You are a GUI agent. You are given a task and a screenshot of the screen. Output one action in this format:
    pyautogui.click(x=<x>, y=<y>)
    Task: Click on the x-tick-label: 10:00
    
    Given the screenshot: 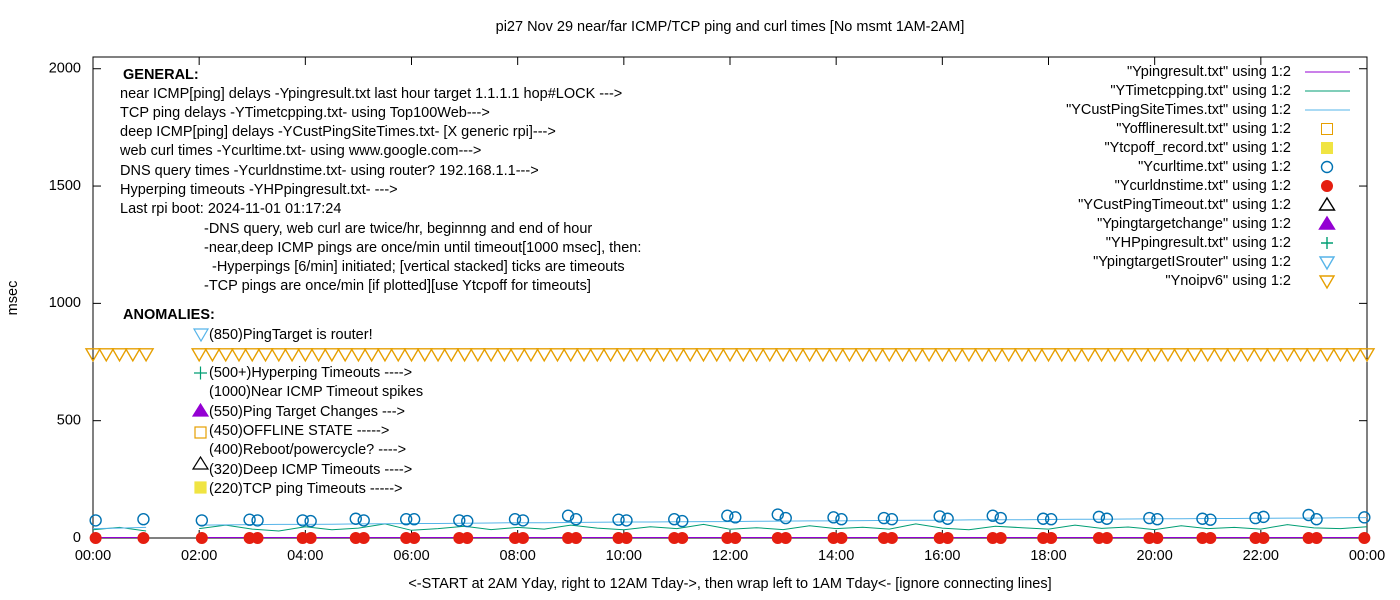 What is the action you would take?
    pyautogui.click(x=624, y=556)
    